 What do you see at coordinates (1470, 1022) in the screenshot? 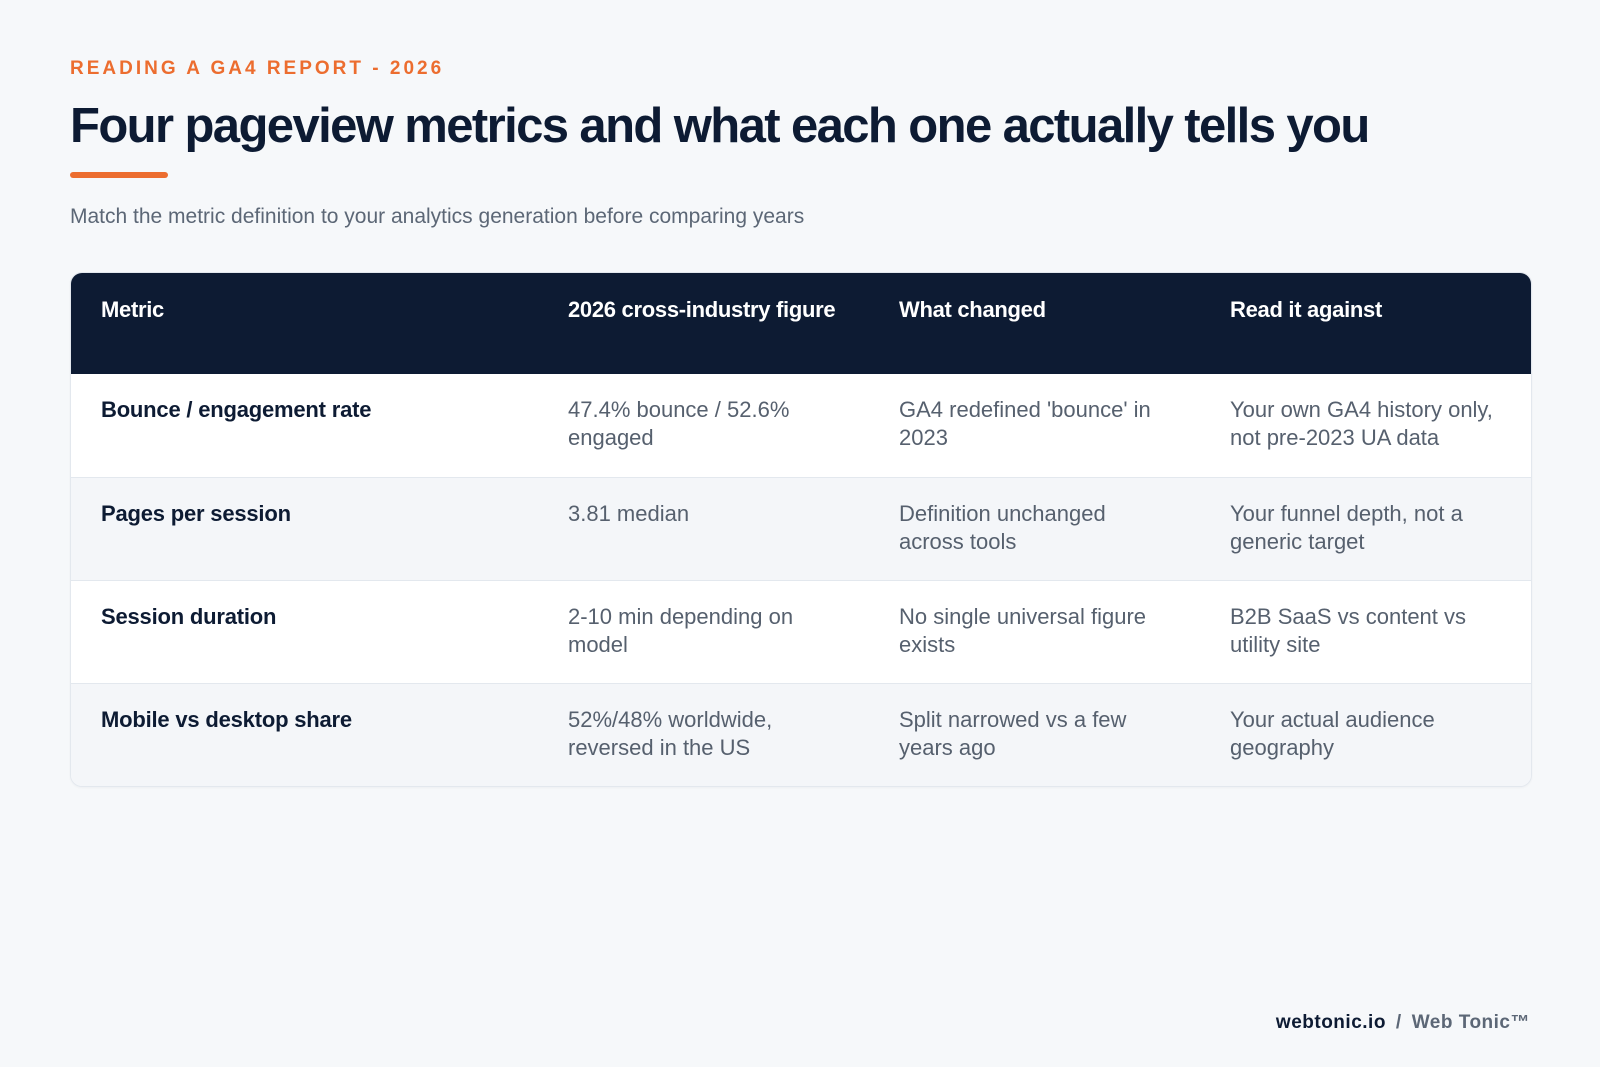
I see `footer-brand: Web Tonic™` at bounding box center [1470, 1022].